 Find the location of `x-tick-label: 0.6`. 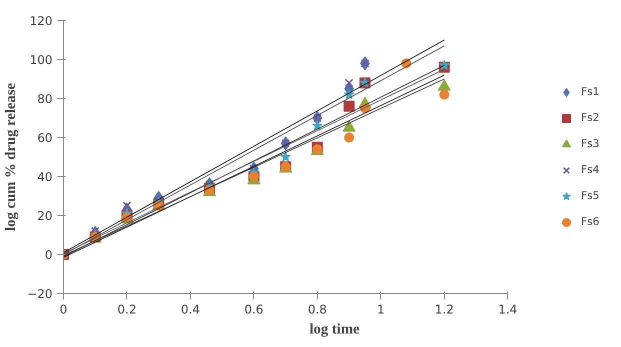

x-tick-label: 0.6 is located at coordinates (254, 309).